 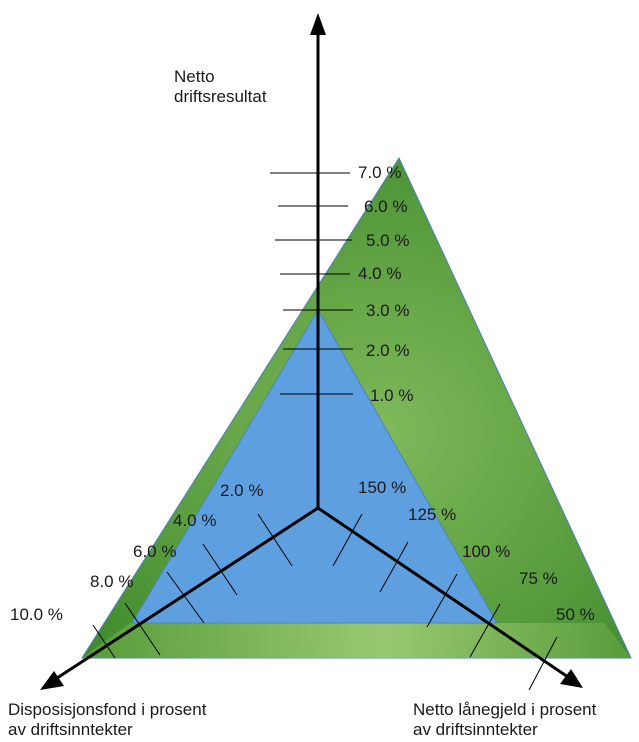 I want to click on left-axis-ticks, so click(x=192, y=586).